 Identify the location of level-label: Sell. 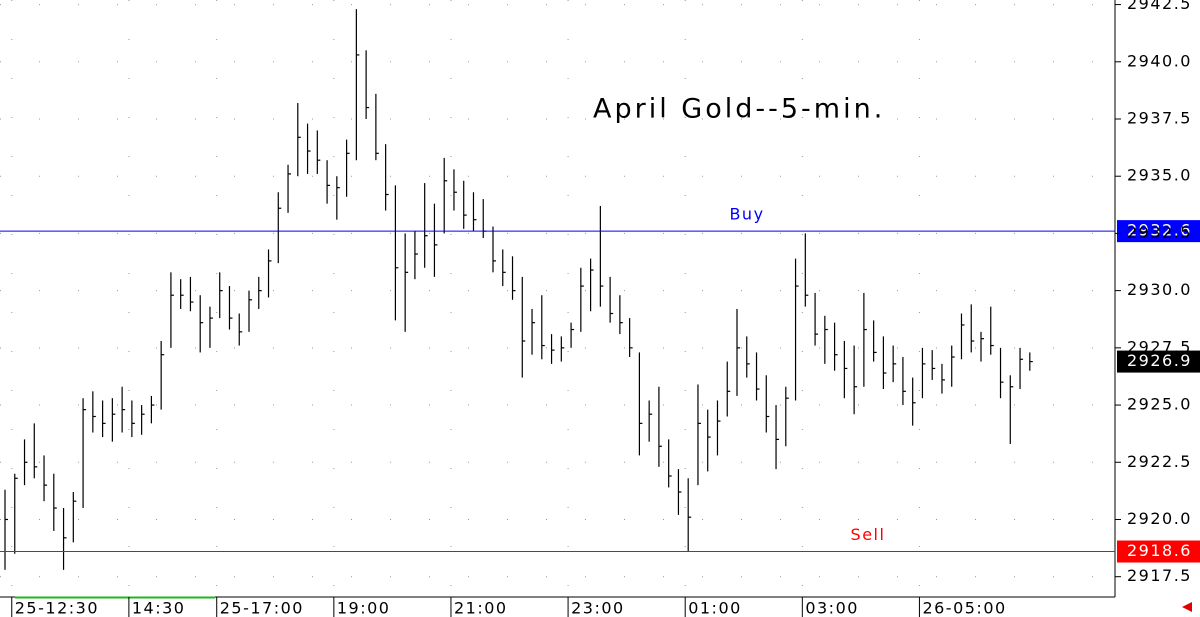
(868, 534).